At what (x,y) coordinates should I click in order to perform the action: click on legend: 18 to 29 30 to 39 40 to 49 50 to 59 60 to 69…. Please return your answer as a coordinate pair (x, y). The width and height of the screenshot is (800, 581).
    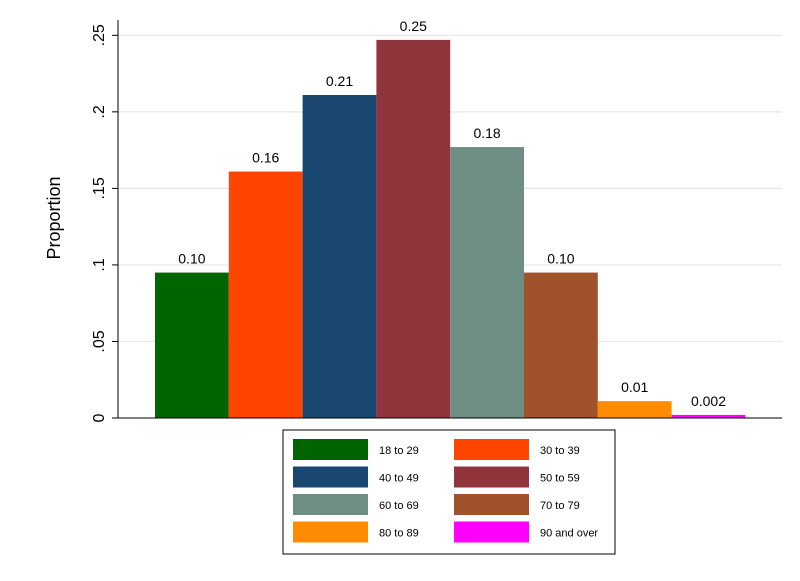
    Looking at the image, I should click on (449, 492).